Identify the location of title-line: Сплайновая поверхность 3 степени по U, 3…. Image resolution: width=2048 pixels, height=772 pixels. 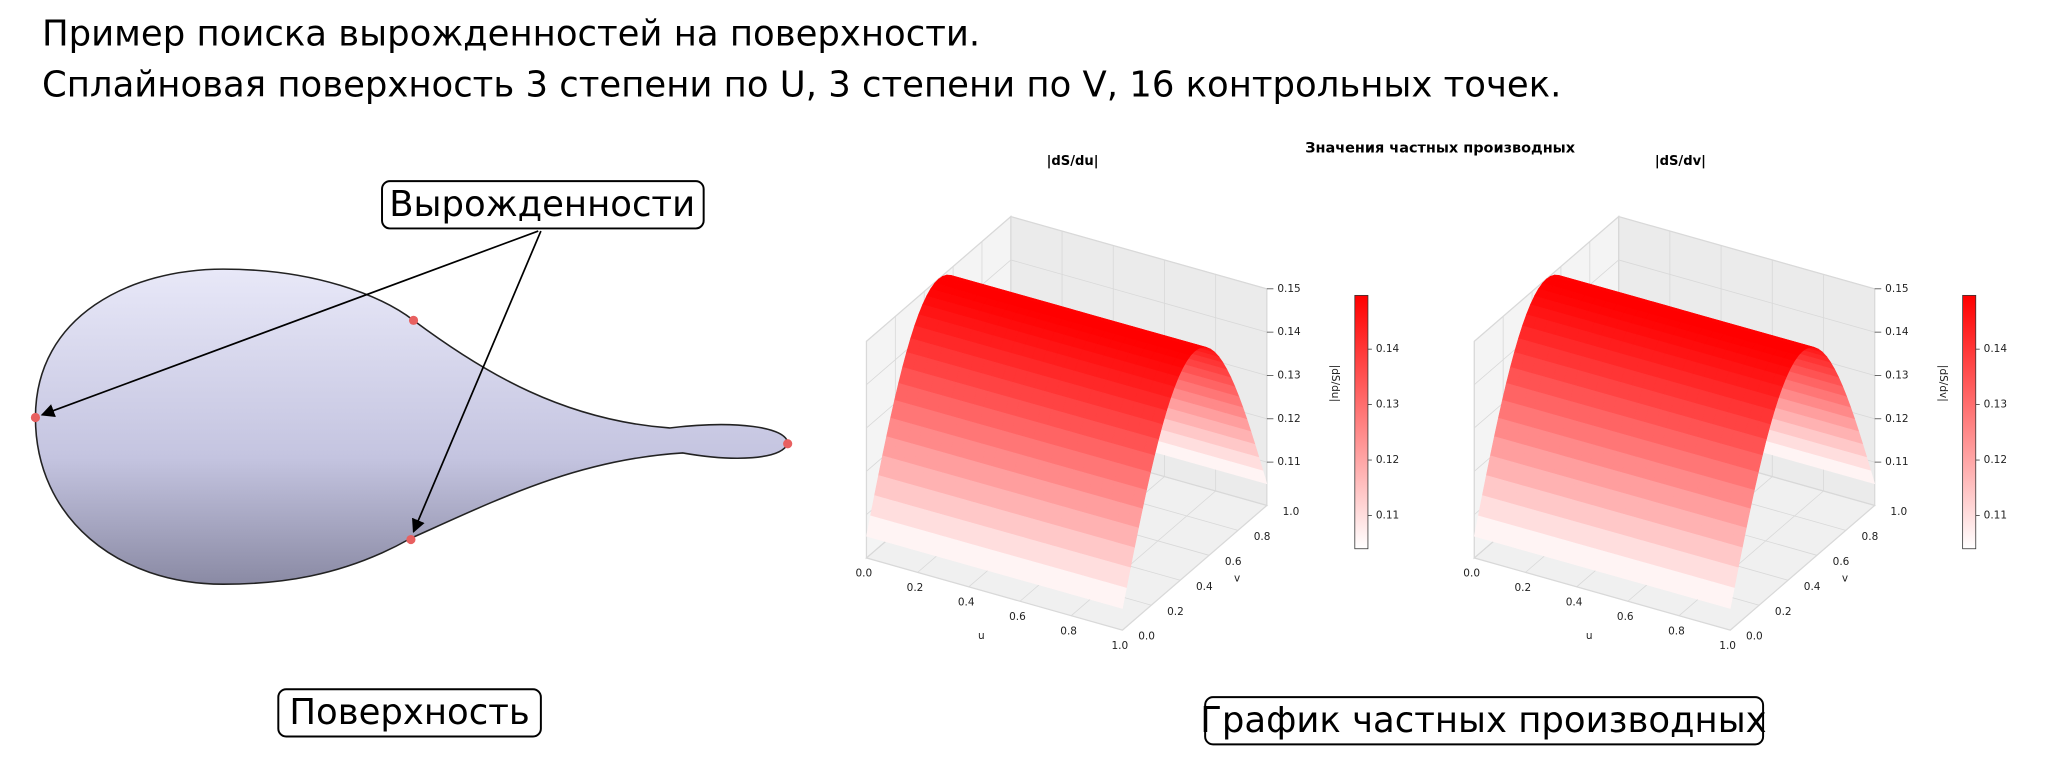
(801, 85).